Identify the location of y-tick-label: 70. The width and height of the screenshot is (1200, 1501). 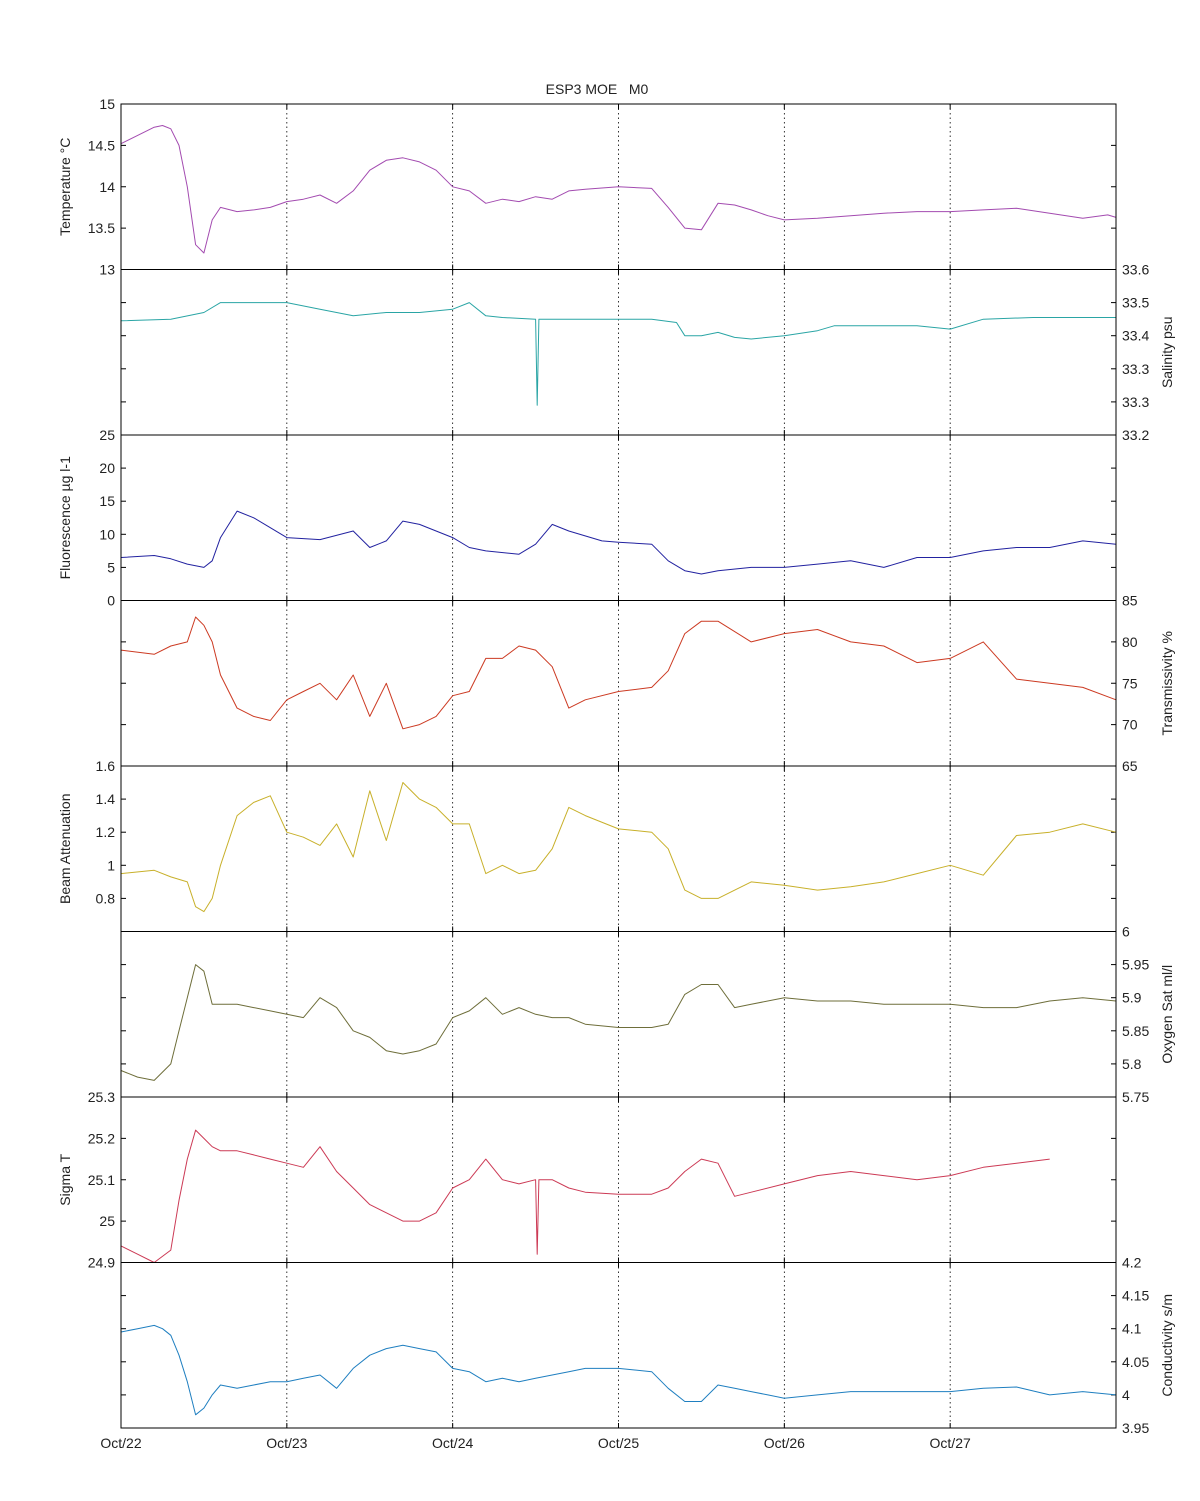
(1130, 725).